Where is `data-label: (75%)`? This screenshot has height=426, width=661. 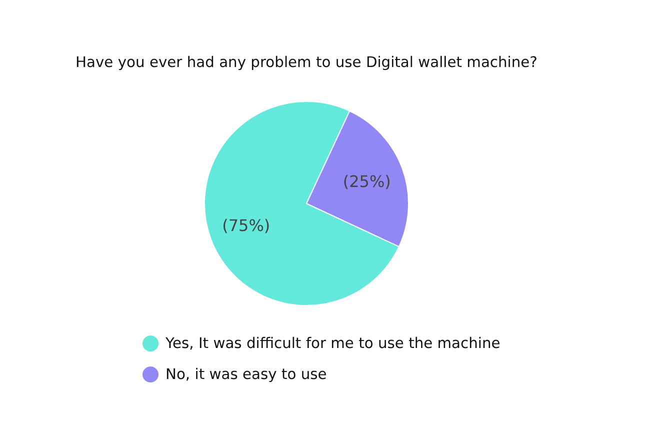 data-label: (75%) is located at coordinates (246, 225).